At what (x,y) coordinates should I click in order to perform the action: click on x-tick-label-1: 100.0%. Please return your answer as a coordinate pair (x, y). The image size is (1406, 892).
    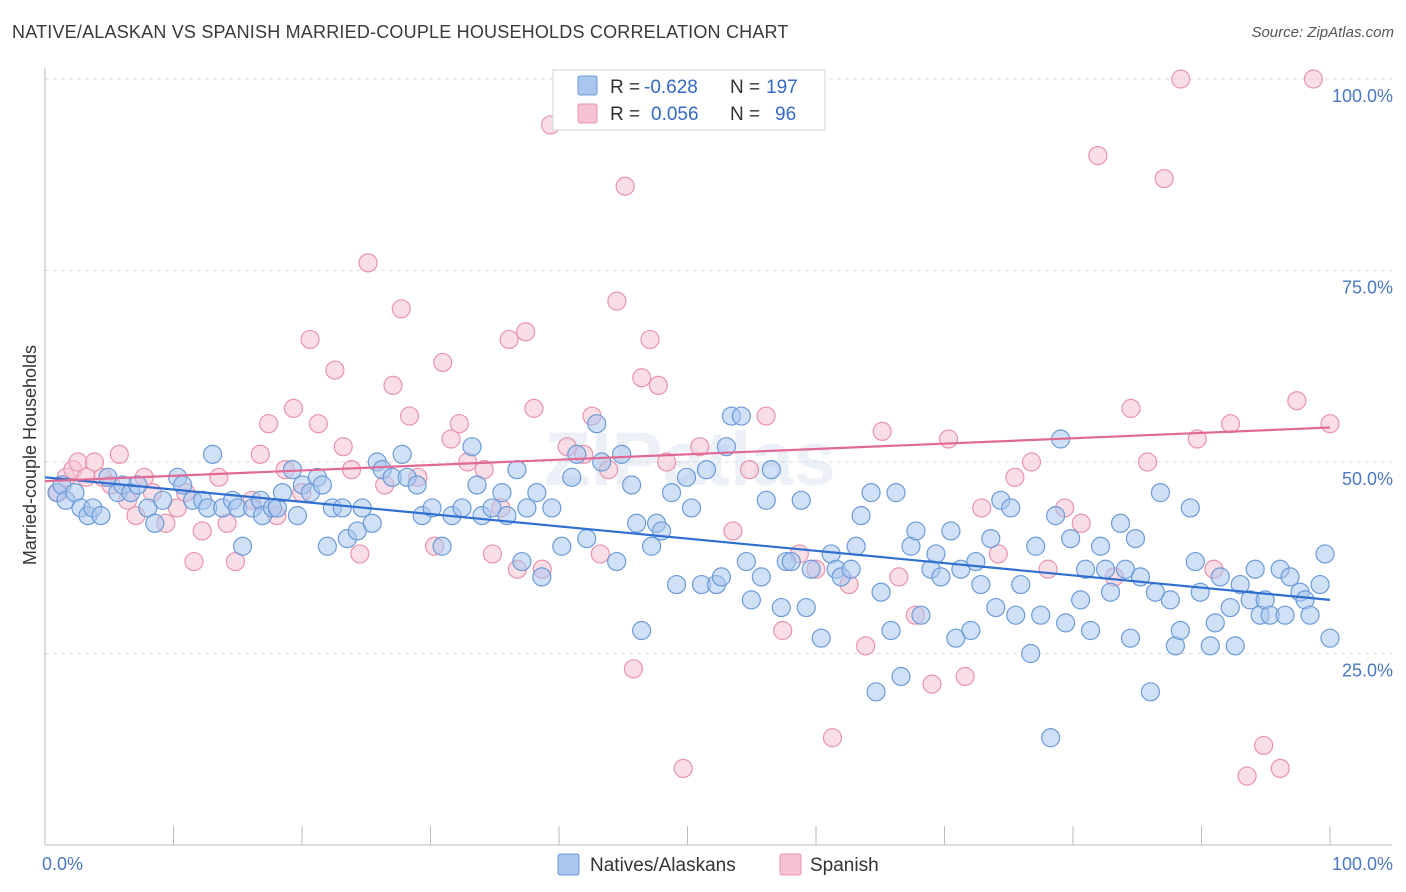
    Looking at the image, I should click on (1362, 864).